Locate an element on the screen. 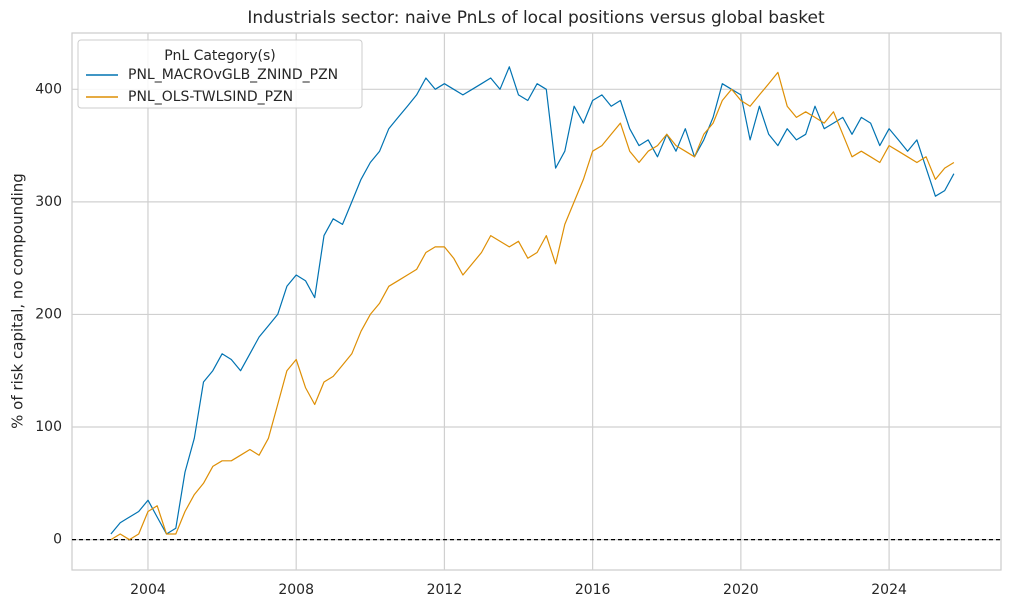 The image size is (1011, 609). y-tick-label: 0 is located at coordinates (57, 540).